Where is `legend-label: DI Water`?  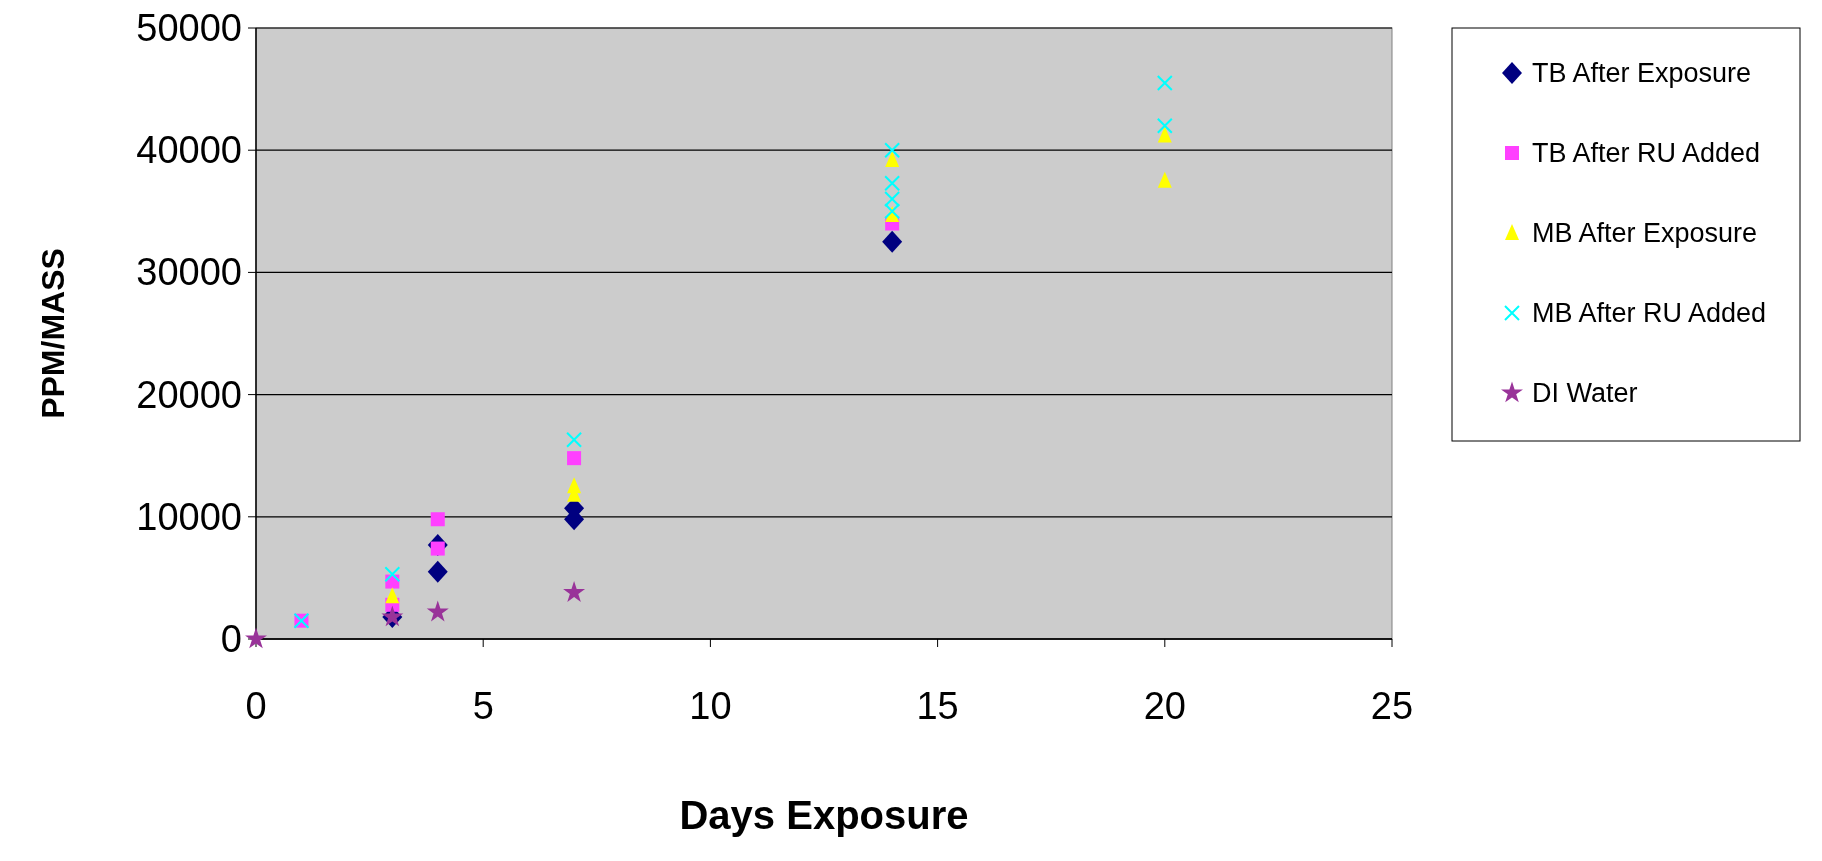 legend-label: DI Water is located at coordinates (1585, 393).